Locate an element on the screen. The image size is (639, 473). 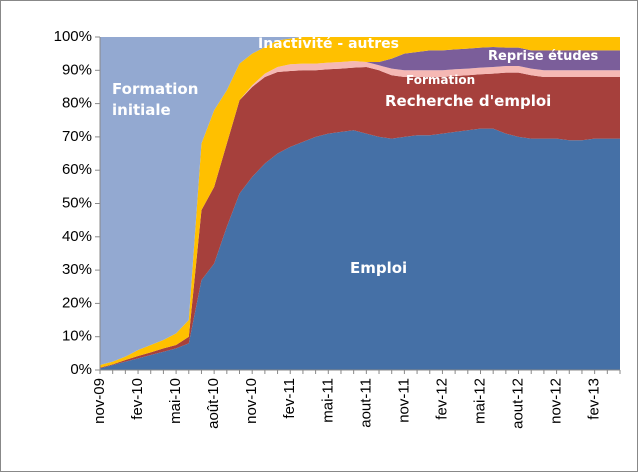
y-tick-label: 40% is located at coordinates (77, 236).